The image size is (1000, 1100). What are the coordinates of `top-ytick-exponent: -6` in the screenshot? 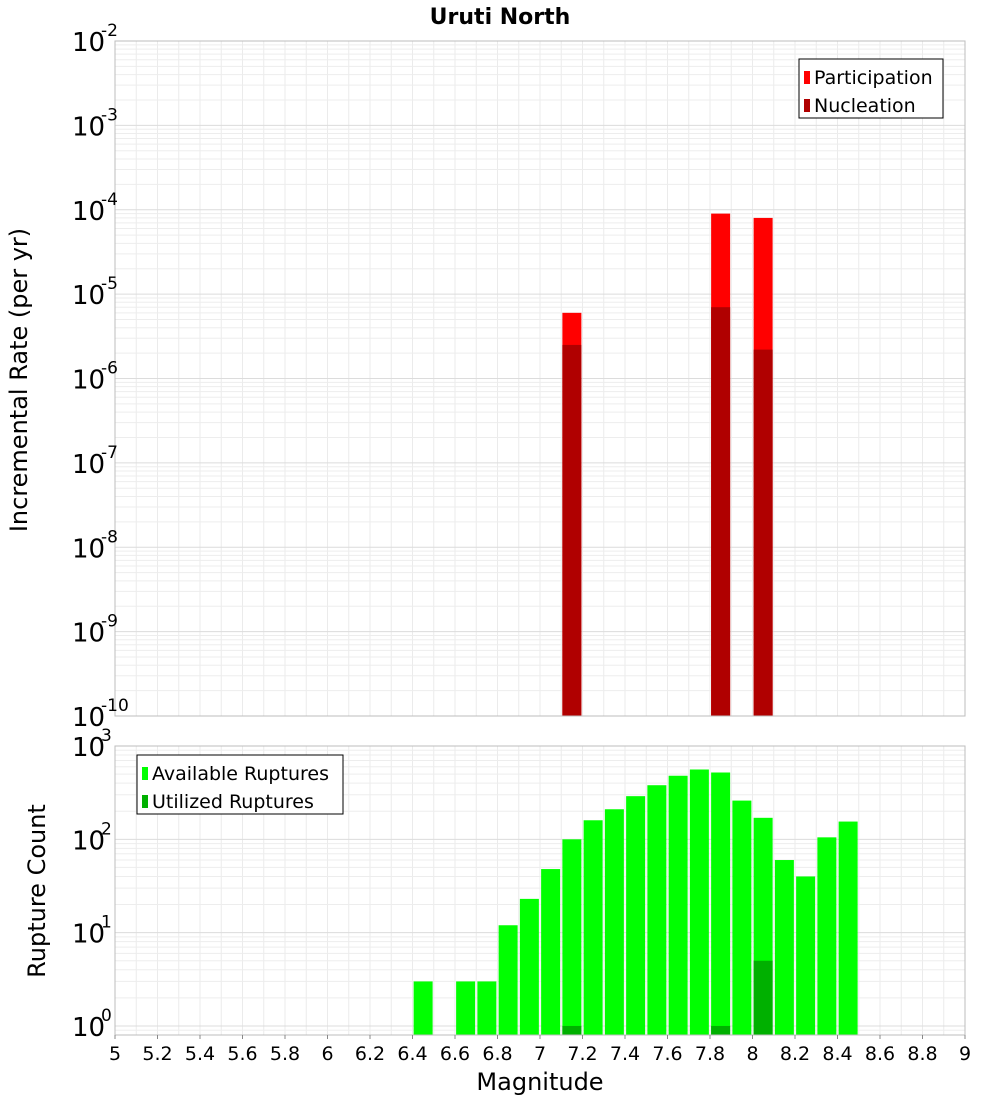 It's located at (109, 369).